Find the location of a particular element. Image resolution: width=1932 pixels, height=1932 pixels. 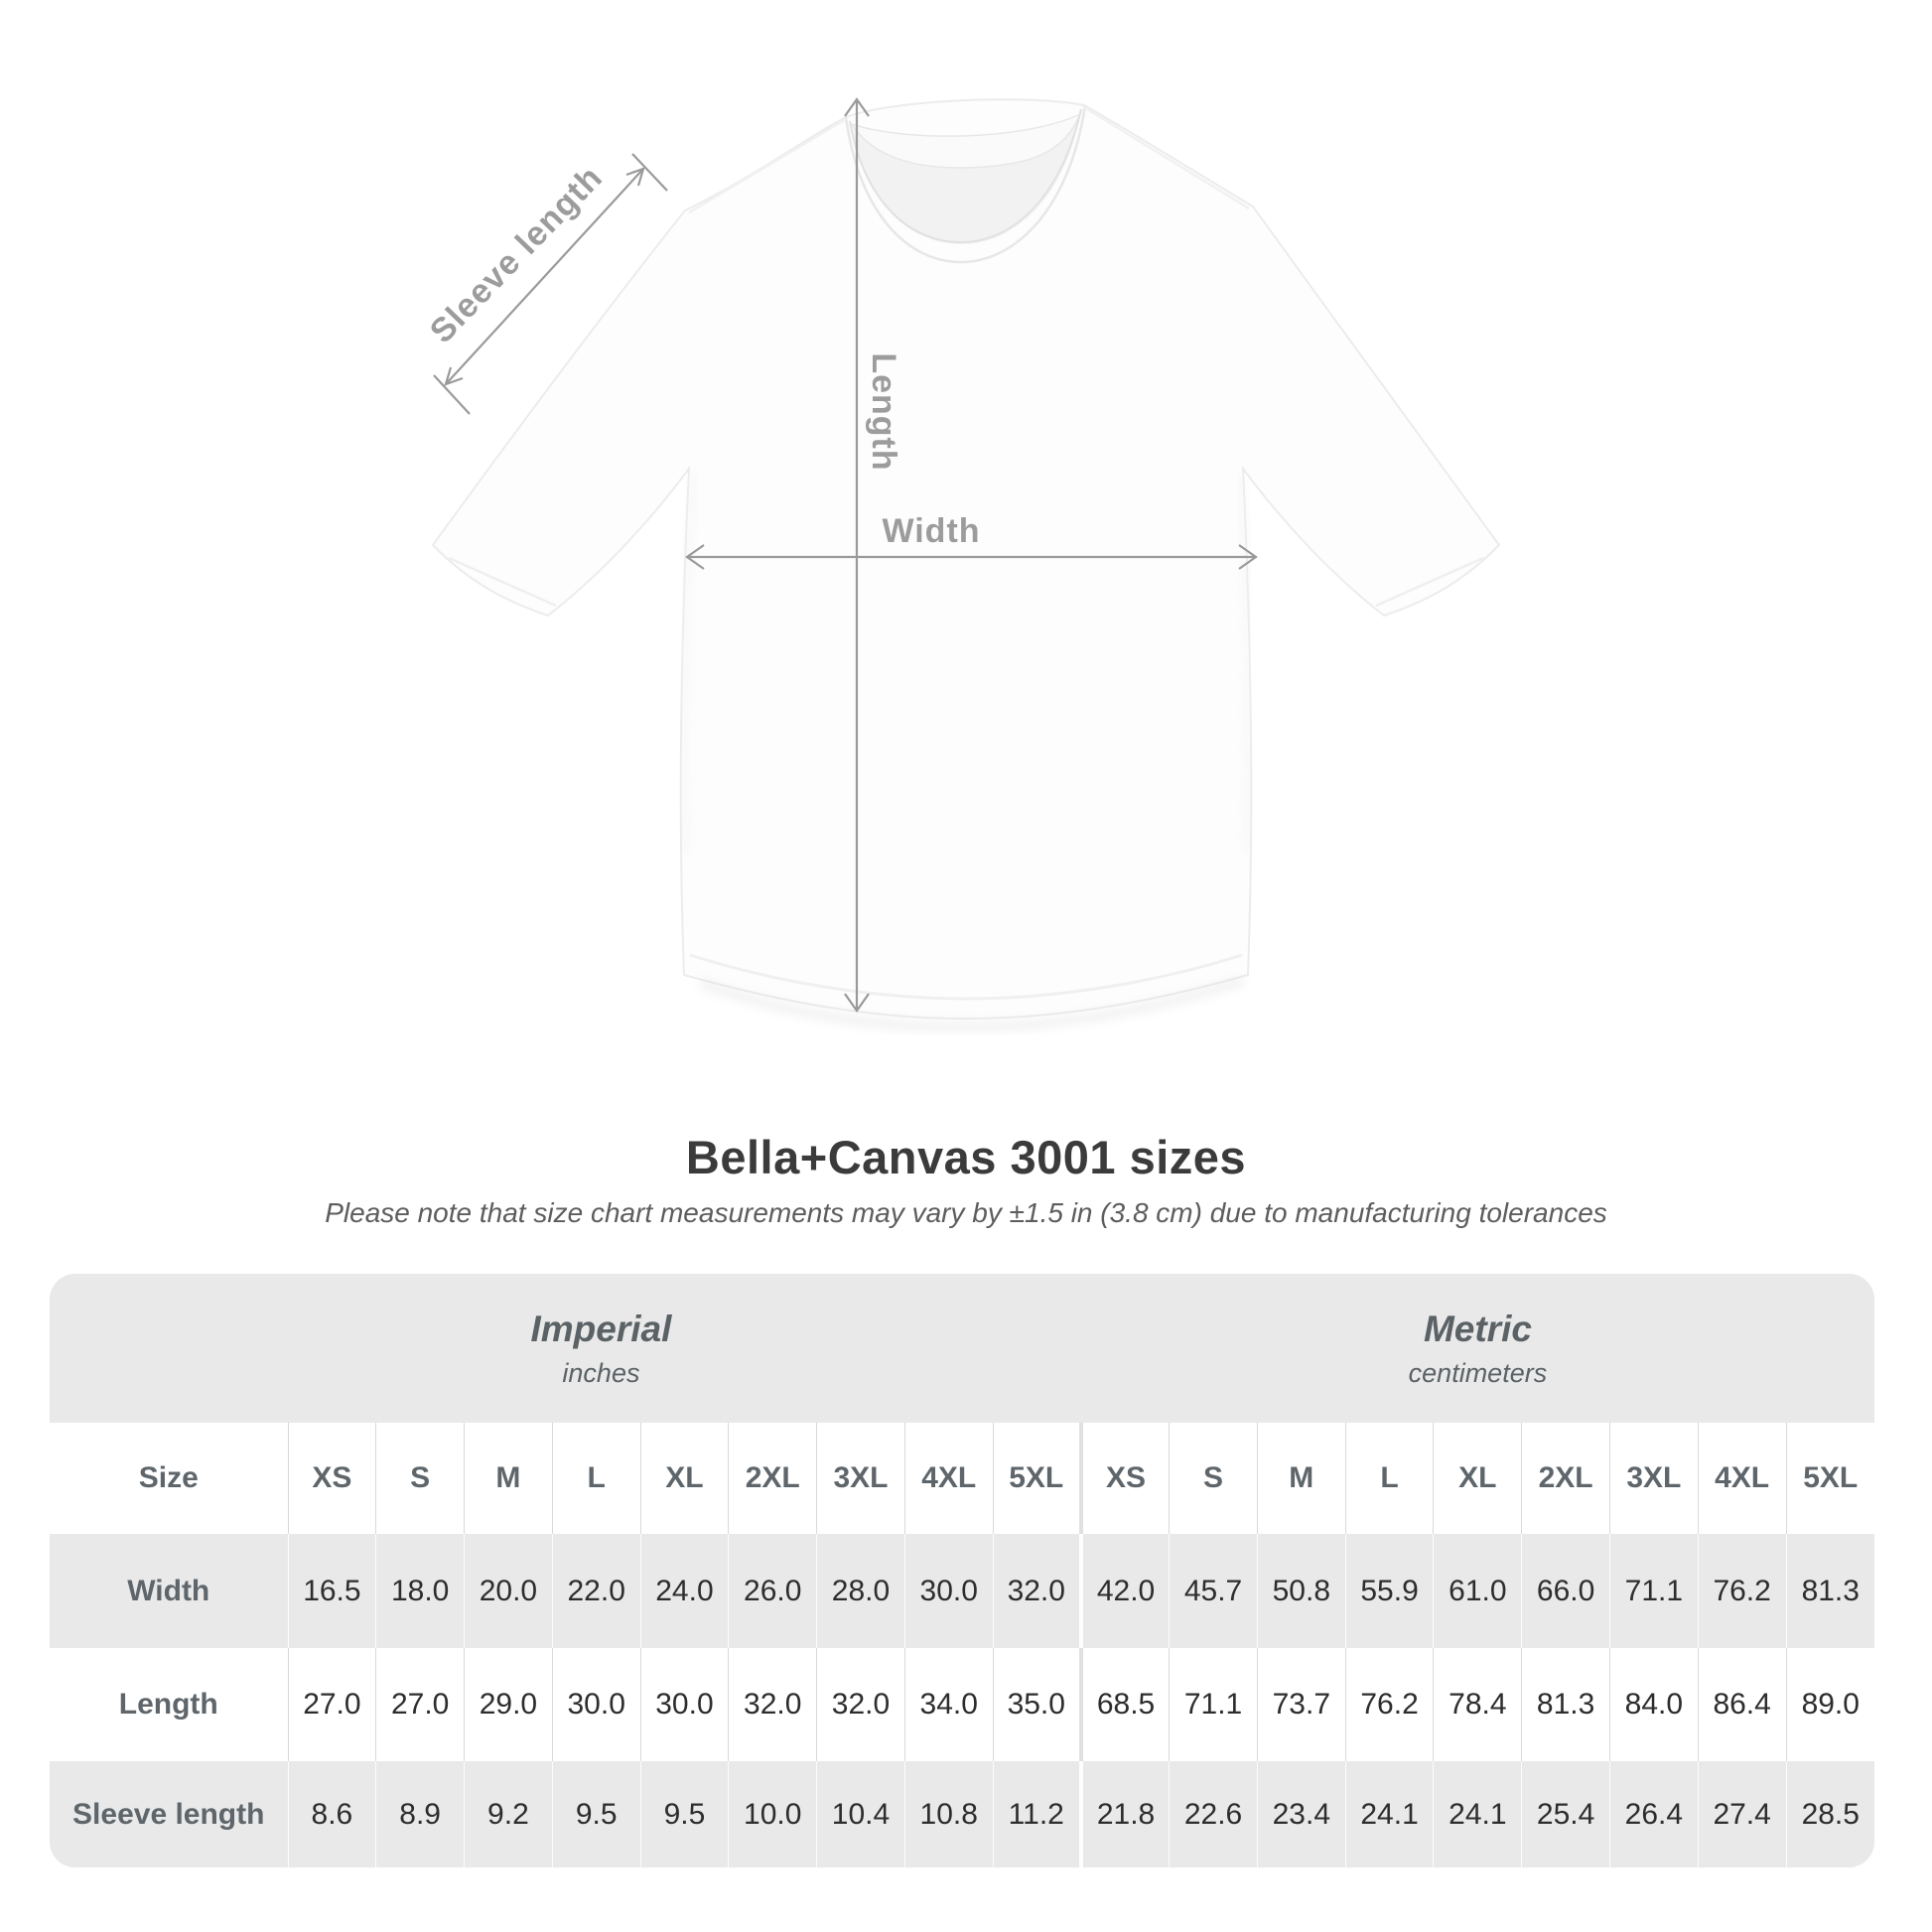

size-header-imperial-m: M is located at coordinates (508, 1478).